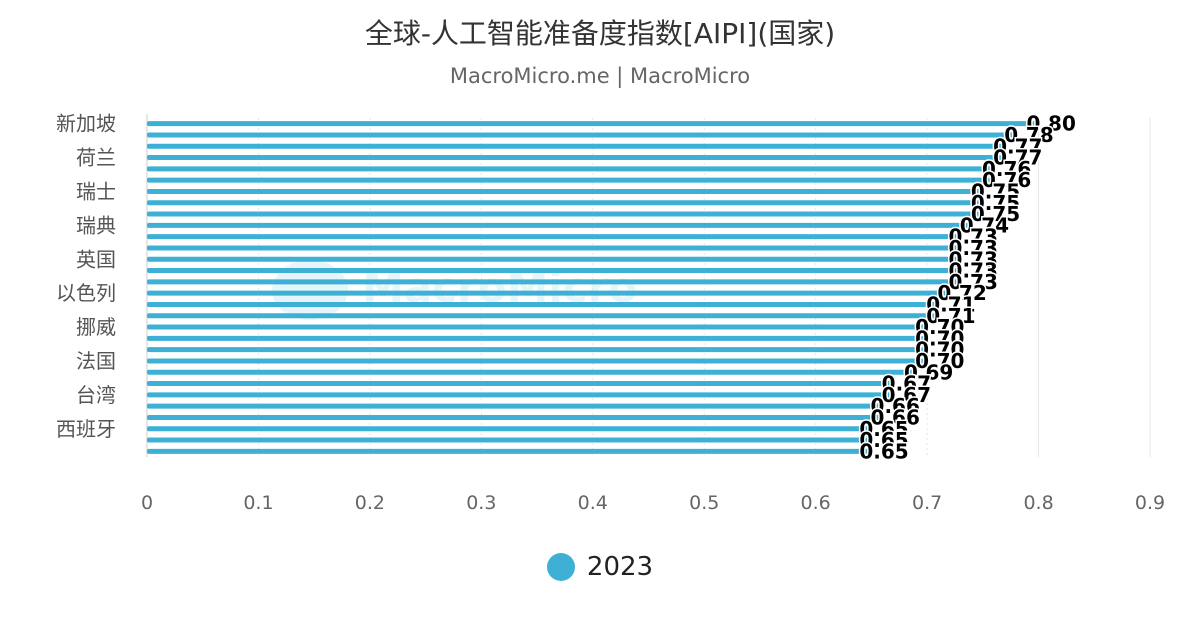 Image resolution: width=1200 pixels, height=630 pixels. What do you see at coordinates (600, 76) in the screenshot?
I see `chart-subtitle: MacroMicro.me | MacroMicro` at bounding box center [600, 76].